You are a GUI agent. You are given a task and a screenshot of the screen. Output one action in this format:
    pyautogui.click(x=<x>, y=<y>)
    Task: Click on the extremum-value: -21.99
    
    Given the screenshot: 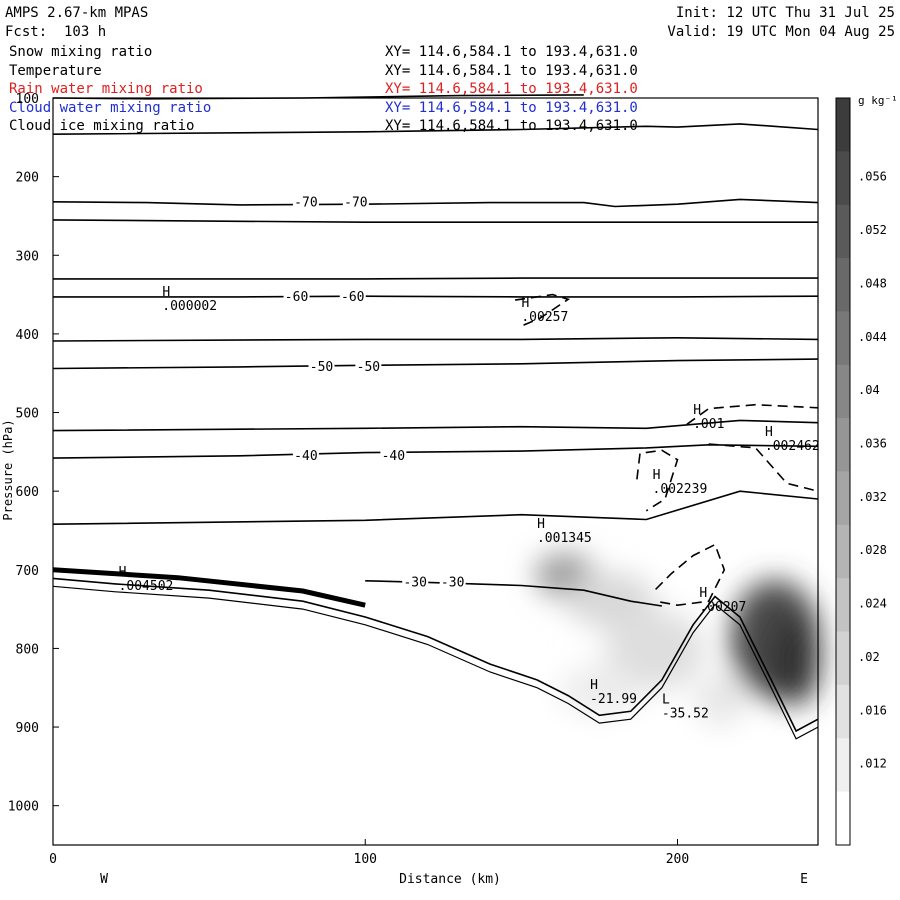 What is the action you would take?
    pyautogui.click(x=613, y=699)
    